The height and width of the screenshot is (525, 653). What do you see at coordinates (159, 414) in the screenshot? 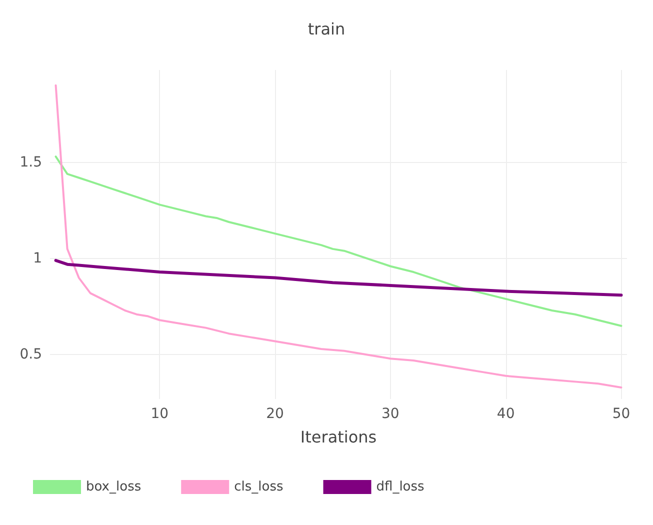
I see `x-tick-label: 10` at bounding box center [159, 414].